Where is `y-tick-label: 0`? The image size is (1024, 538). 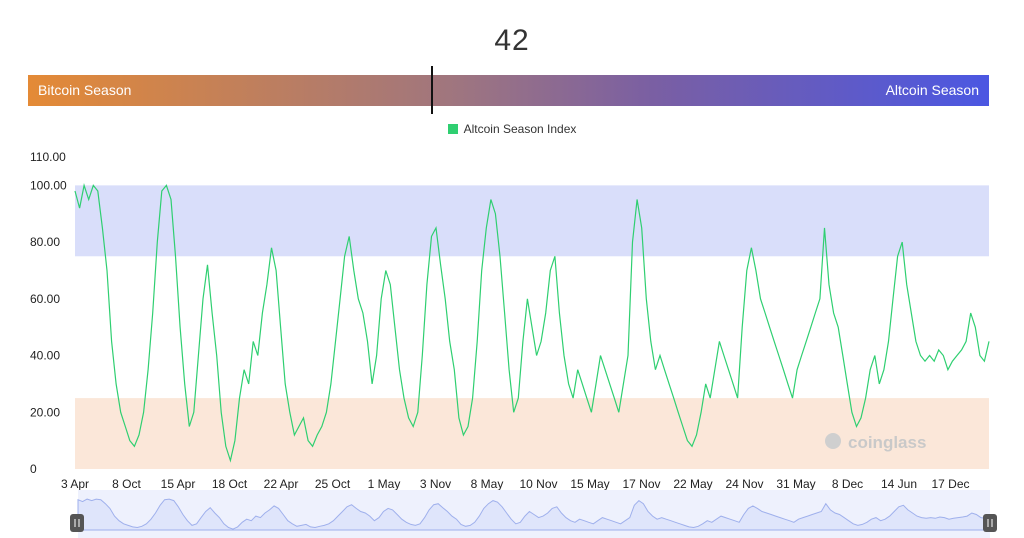
y-tick-label: 0 is located at coordinates (33, 469).